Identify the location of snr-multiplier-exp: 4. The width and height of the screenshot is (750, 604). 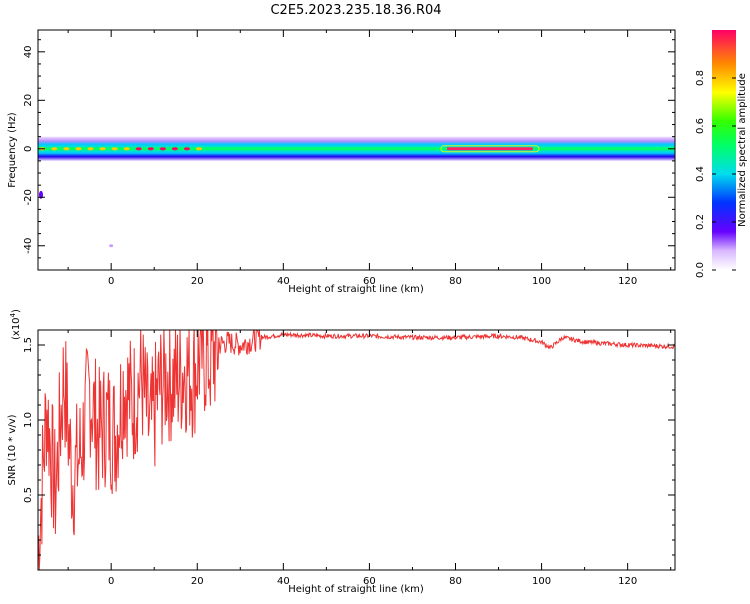
(13, 314).